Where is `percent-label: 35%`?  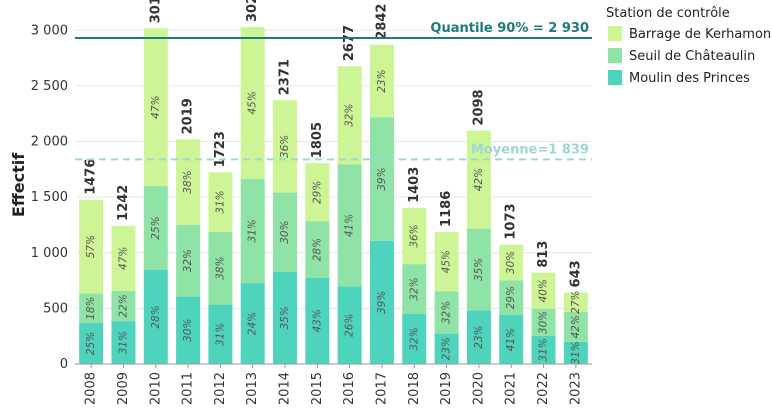
percent-label: 35% is located at coordinates (285, 317).